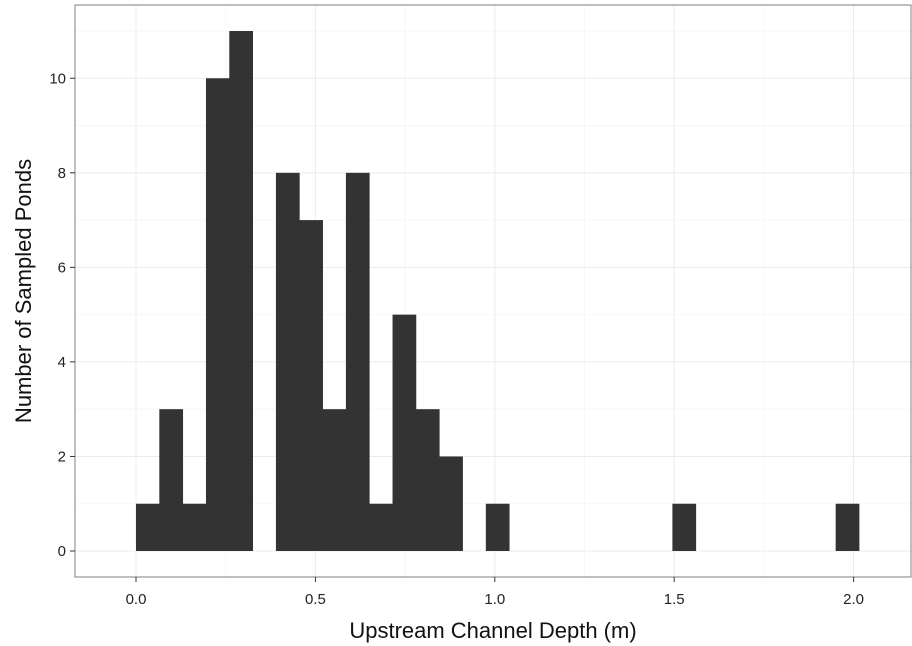 This screenshot has height=646, width=912. Describe the element at coordinates (62, 551) in the screenshot. I see `y-tick-label: 0` at that location.